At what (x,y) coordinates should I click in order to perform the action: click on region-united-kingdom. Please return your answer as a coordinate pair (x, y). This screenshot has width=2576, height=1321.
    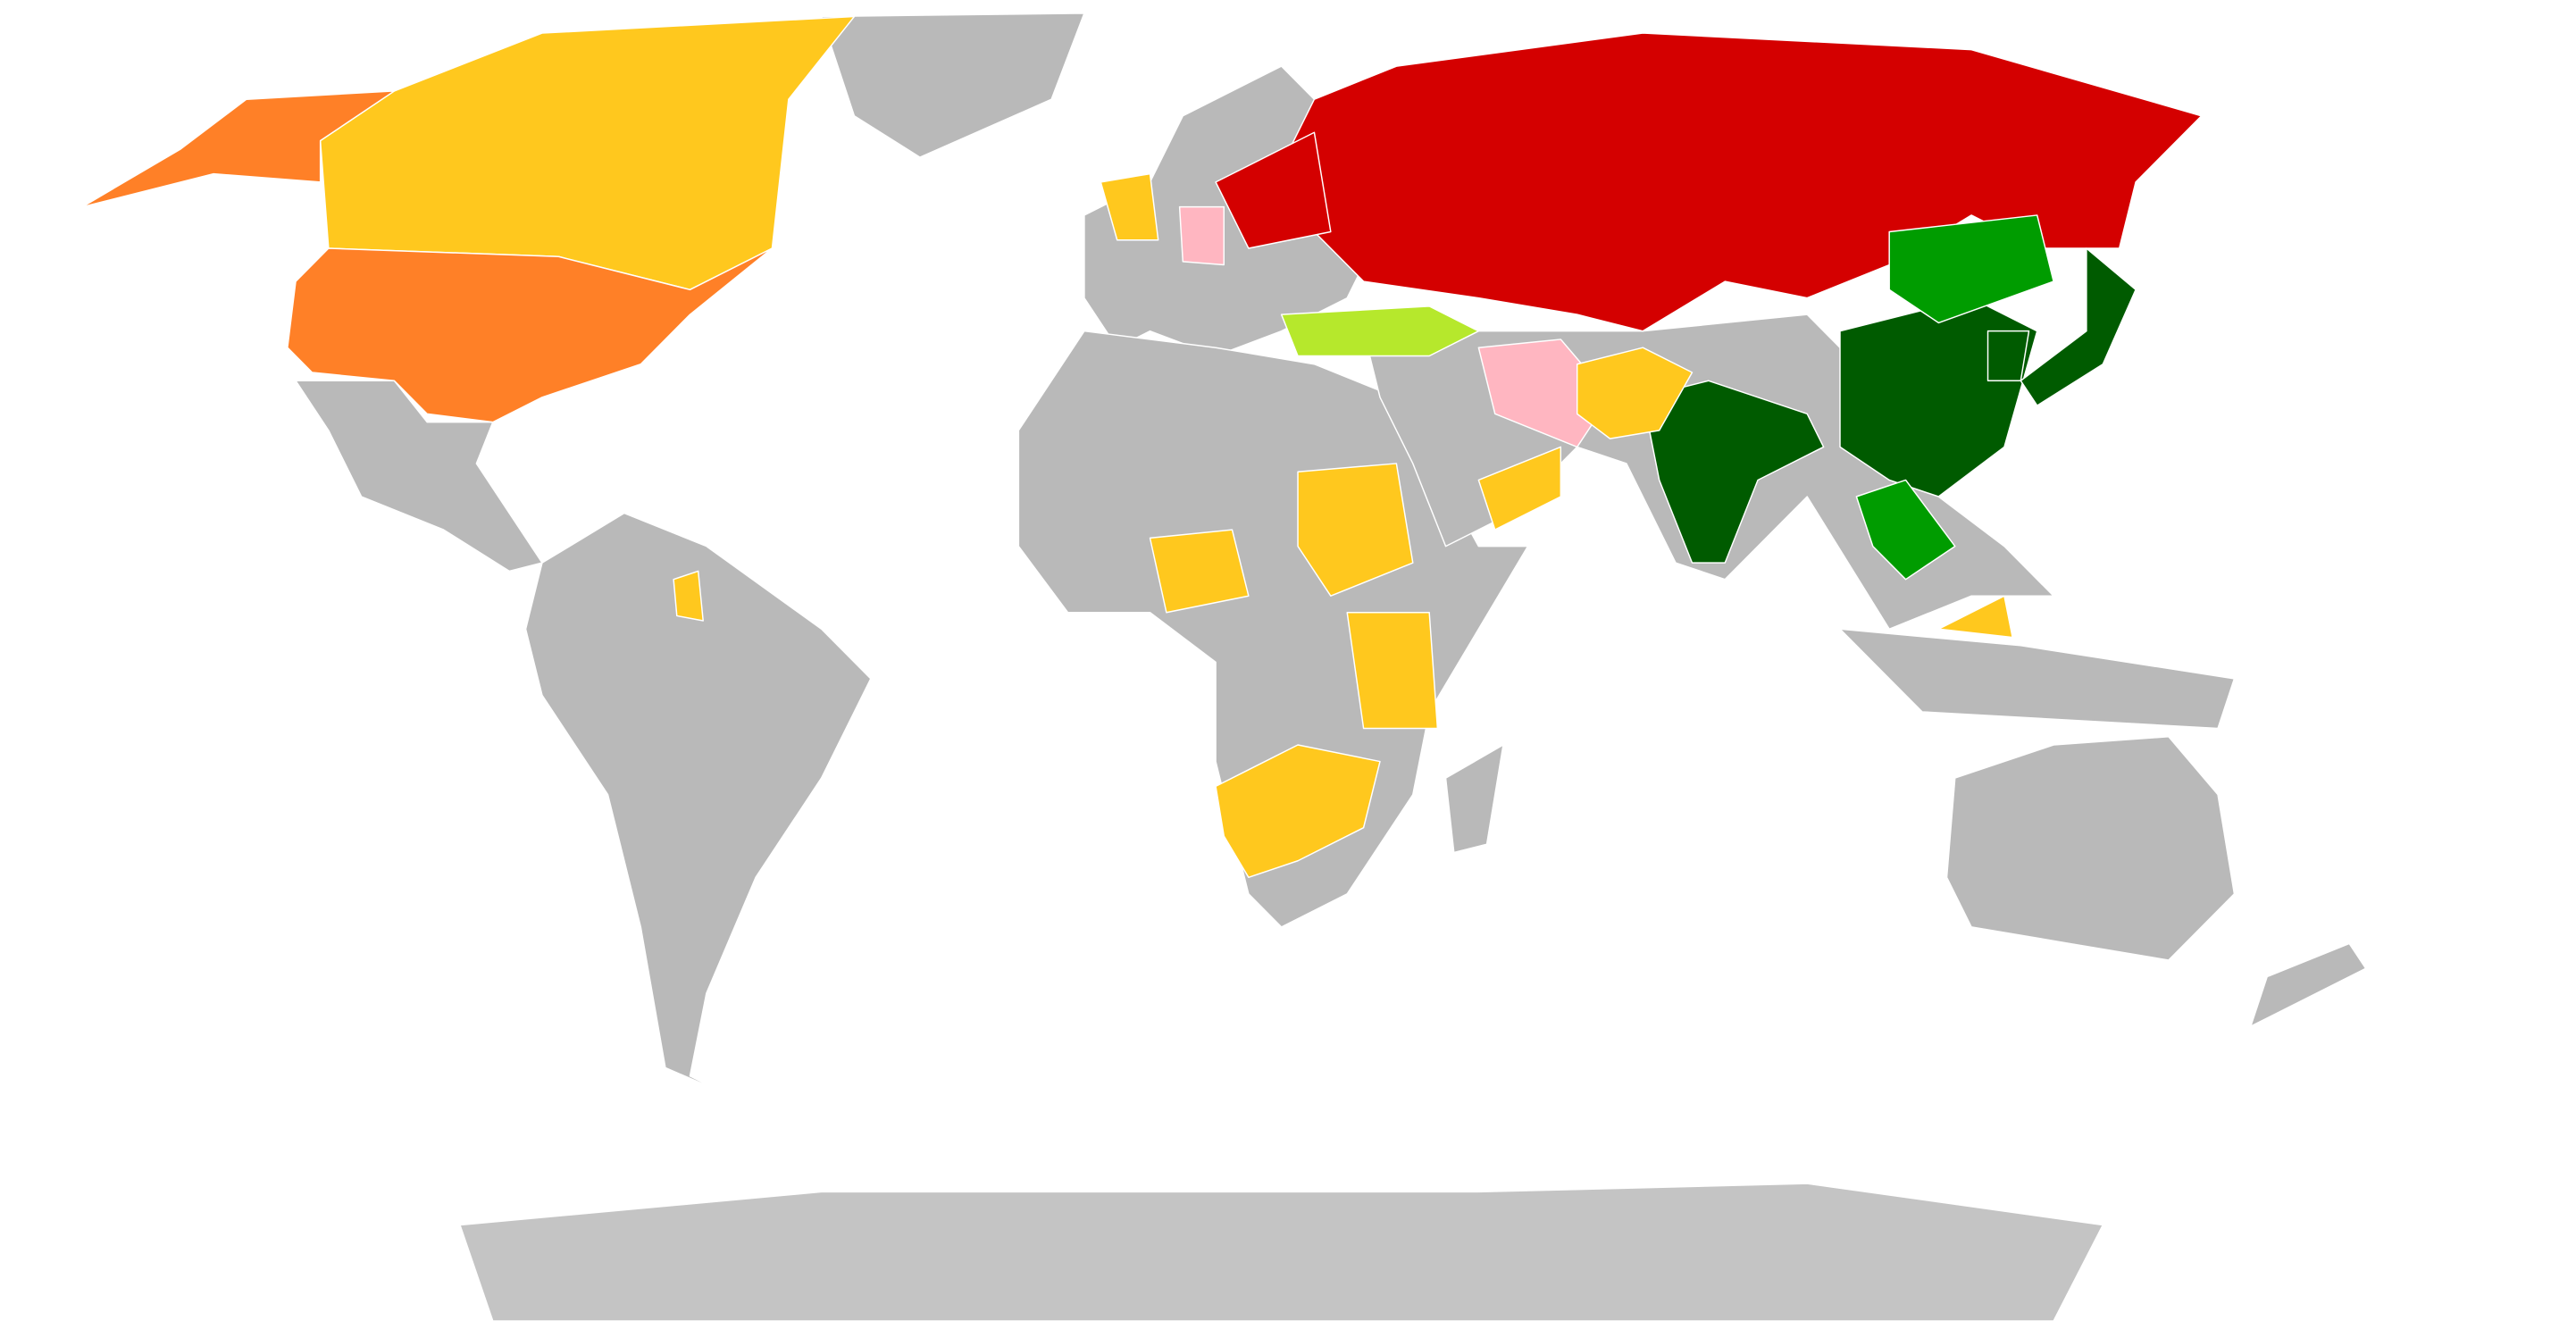
    Looking at the image, I should click on (1129, 206).